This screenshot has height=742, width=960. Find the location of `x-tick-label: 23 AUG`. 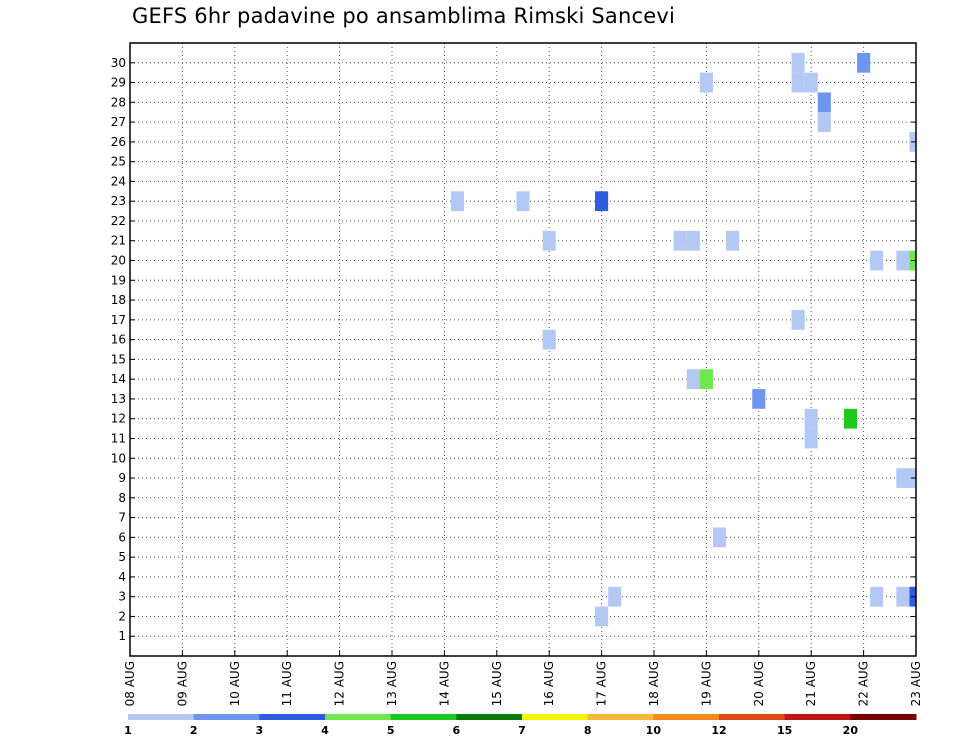

x-tick-label: 23 AUG is located at coordinates (916, 683).